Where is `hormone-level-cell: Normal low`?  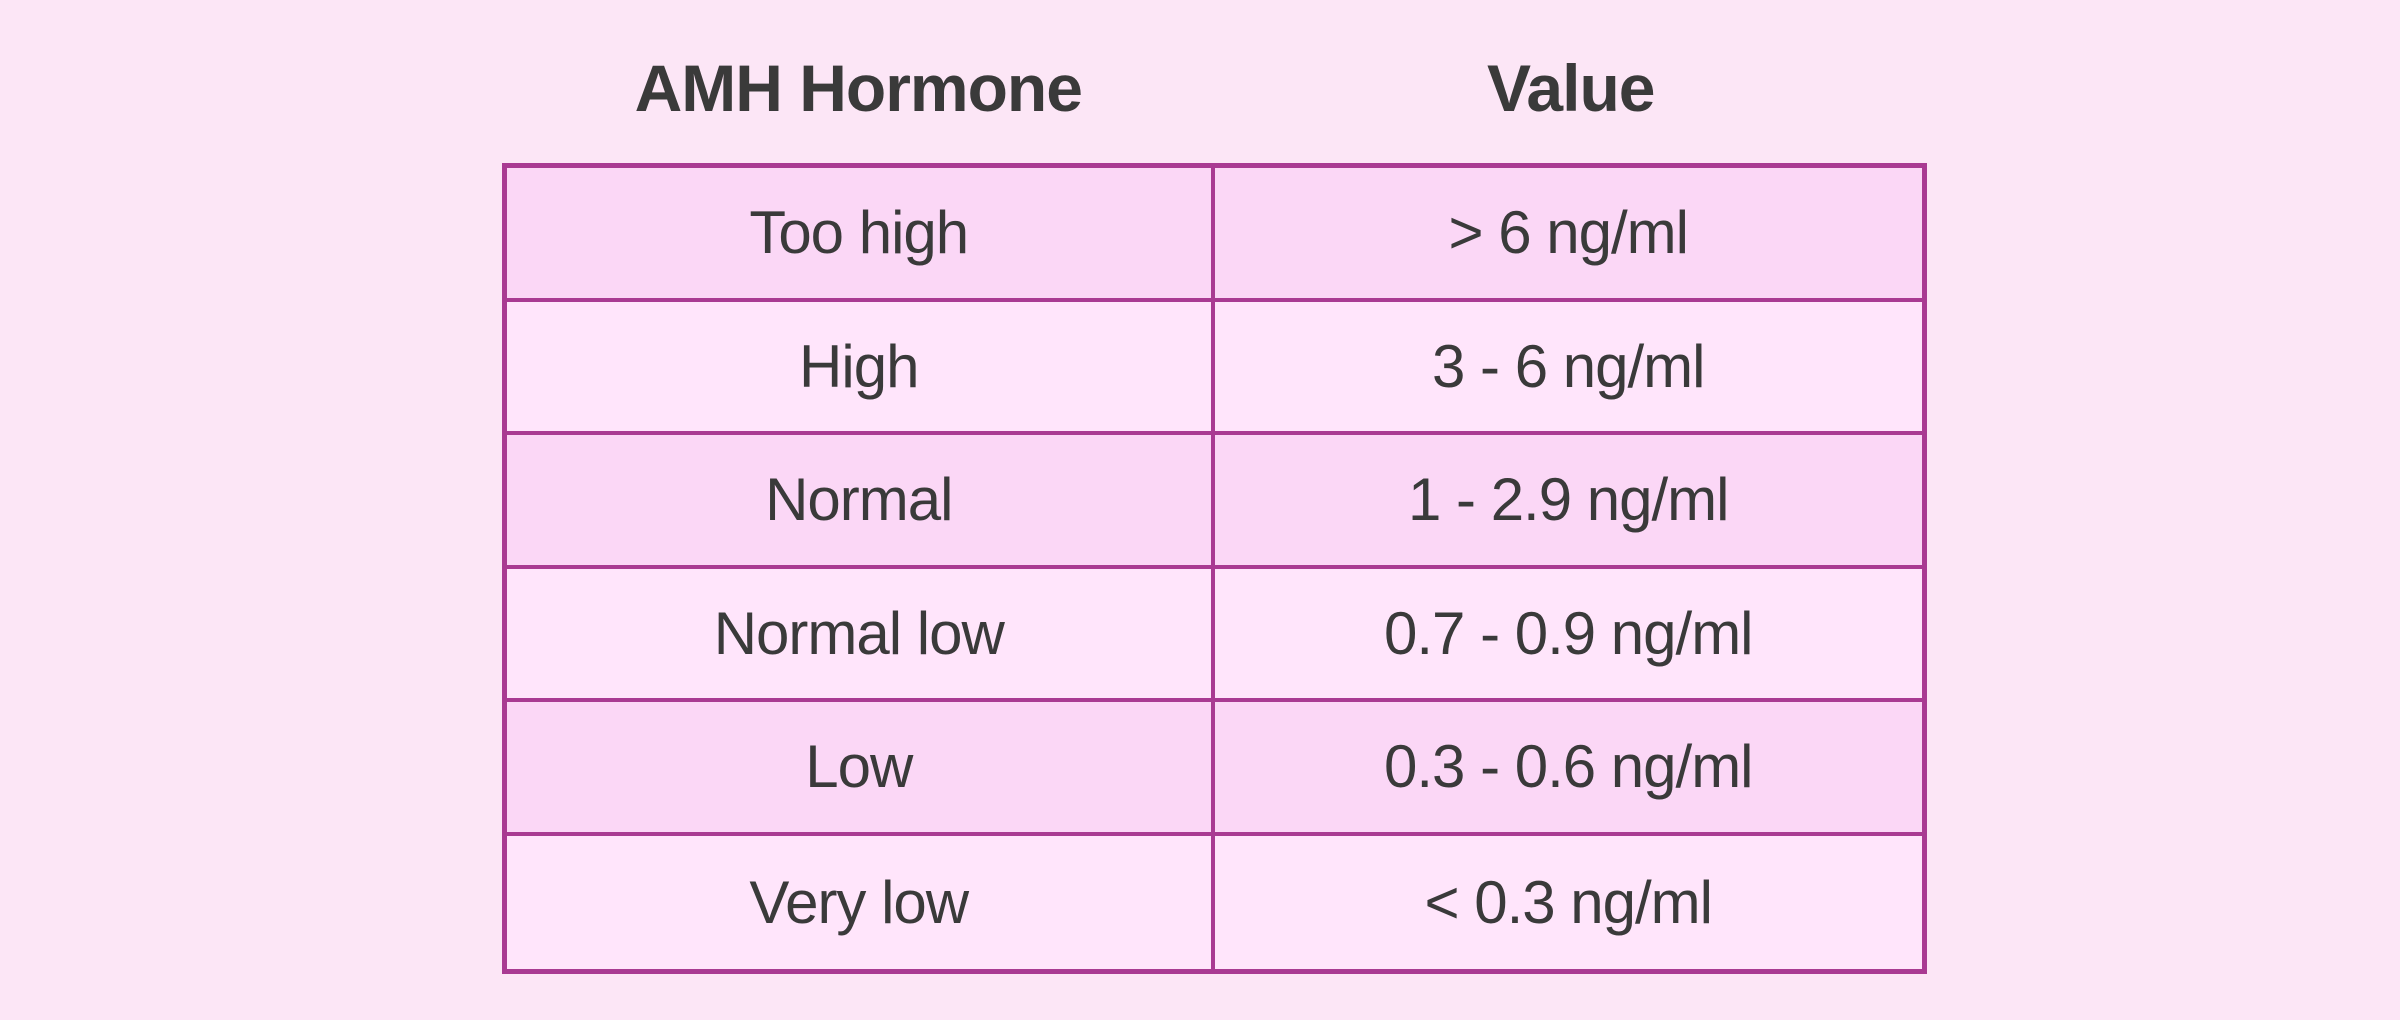 hormone-level-cell: Normal low is located at coordinates (861, 633).